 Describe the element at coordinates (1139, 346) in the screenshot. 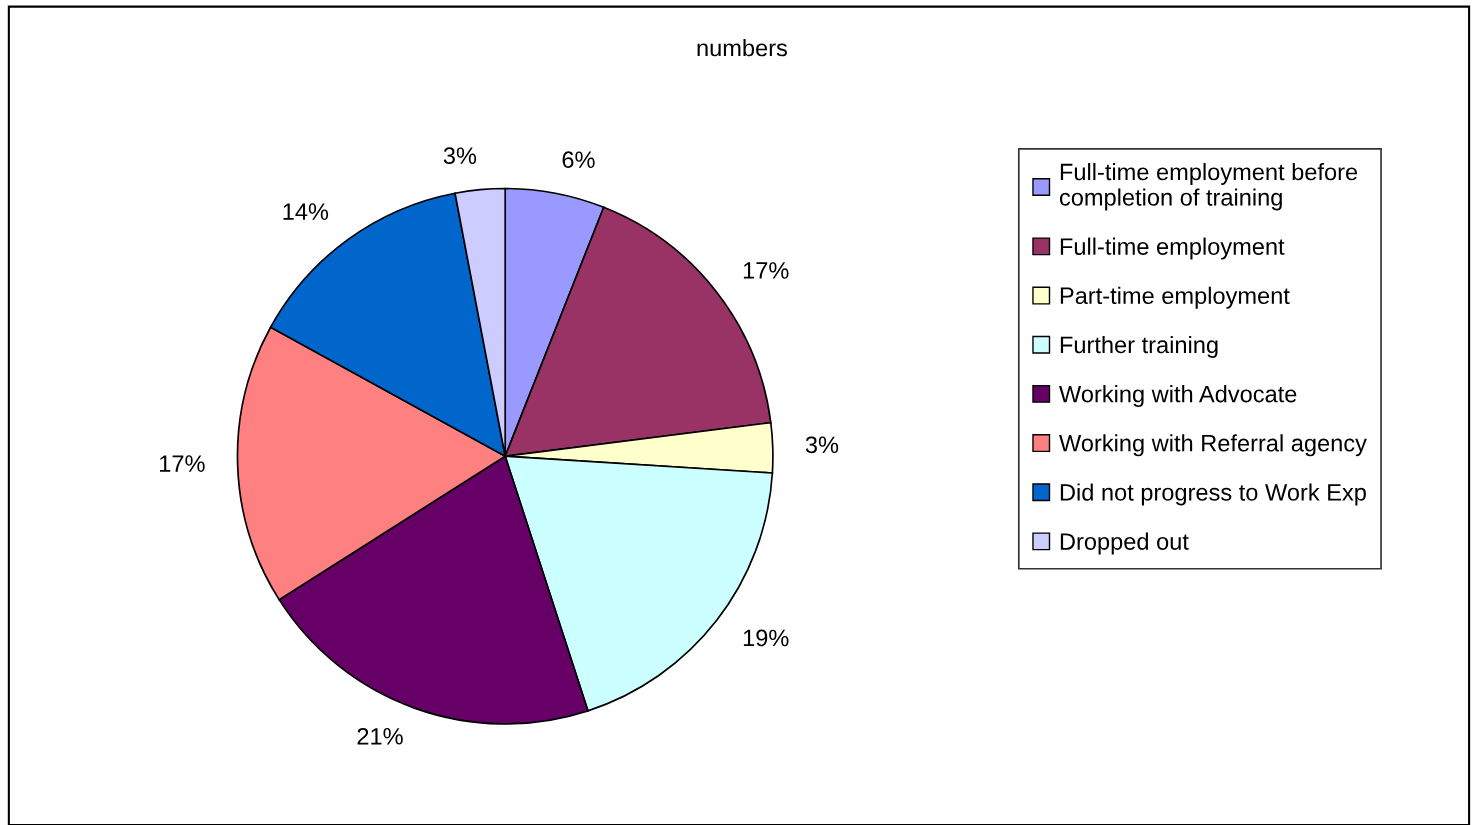

I see `legend-label: Further training` at that location.